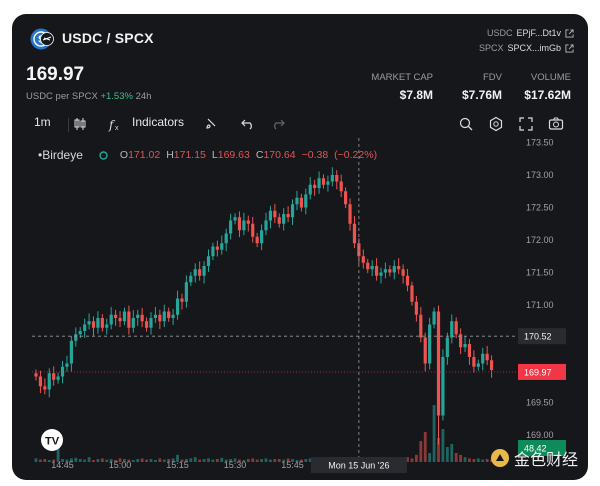 The image size is (600, 486). I want to click on fullscreen-icon, so click(526, 124).